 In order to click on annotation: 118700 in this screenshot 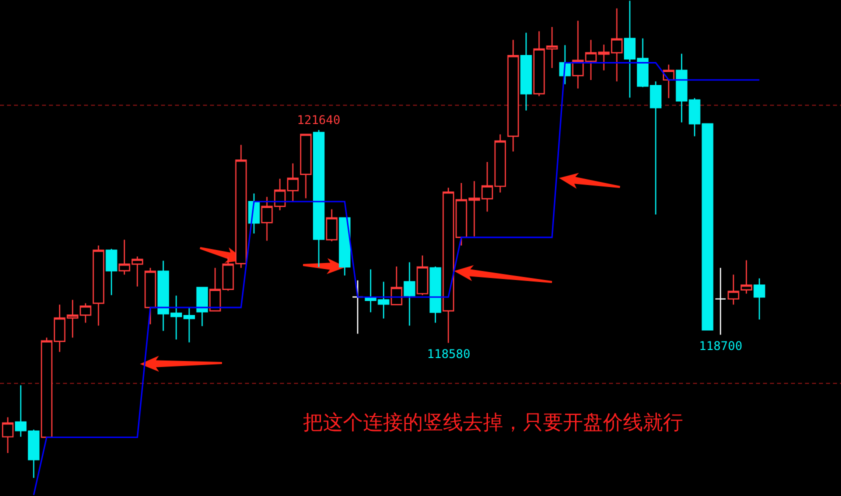, I will do `click(720, 346)`.